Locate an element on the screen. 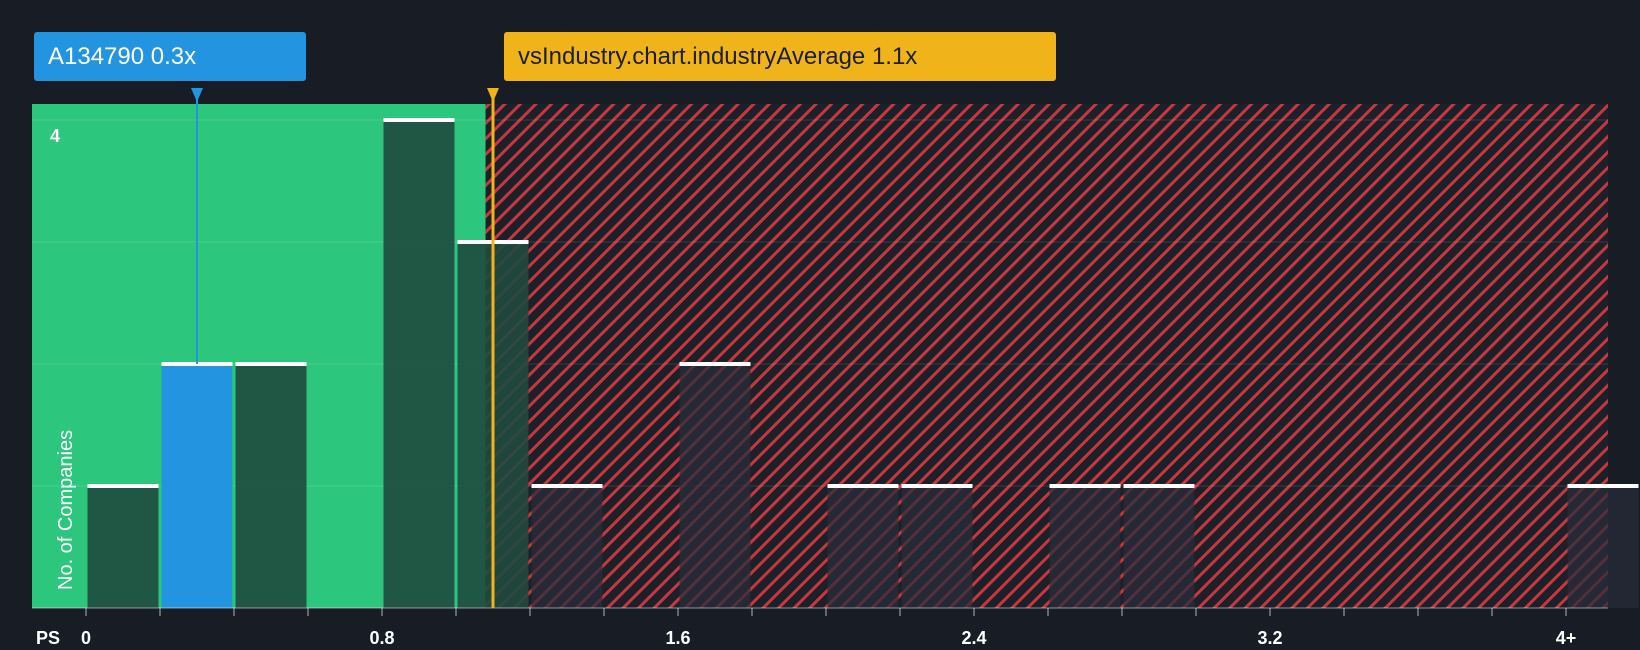 Image resolution: width=1640 pixels, height=650 pixels. x-tick-label: 3.2 is located at coordinates (1270, 638).